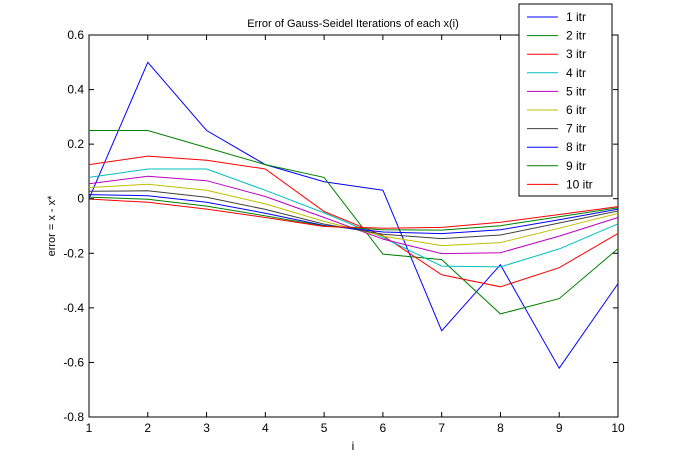 The width and height of the screenshot is (683, 469). Describe the element at coordinates (73, 308) in the screenshot. I see `y-tick-label: -0.4` at that location.